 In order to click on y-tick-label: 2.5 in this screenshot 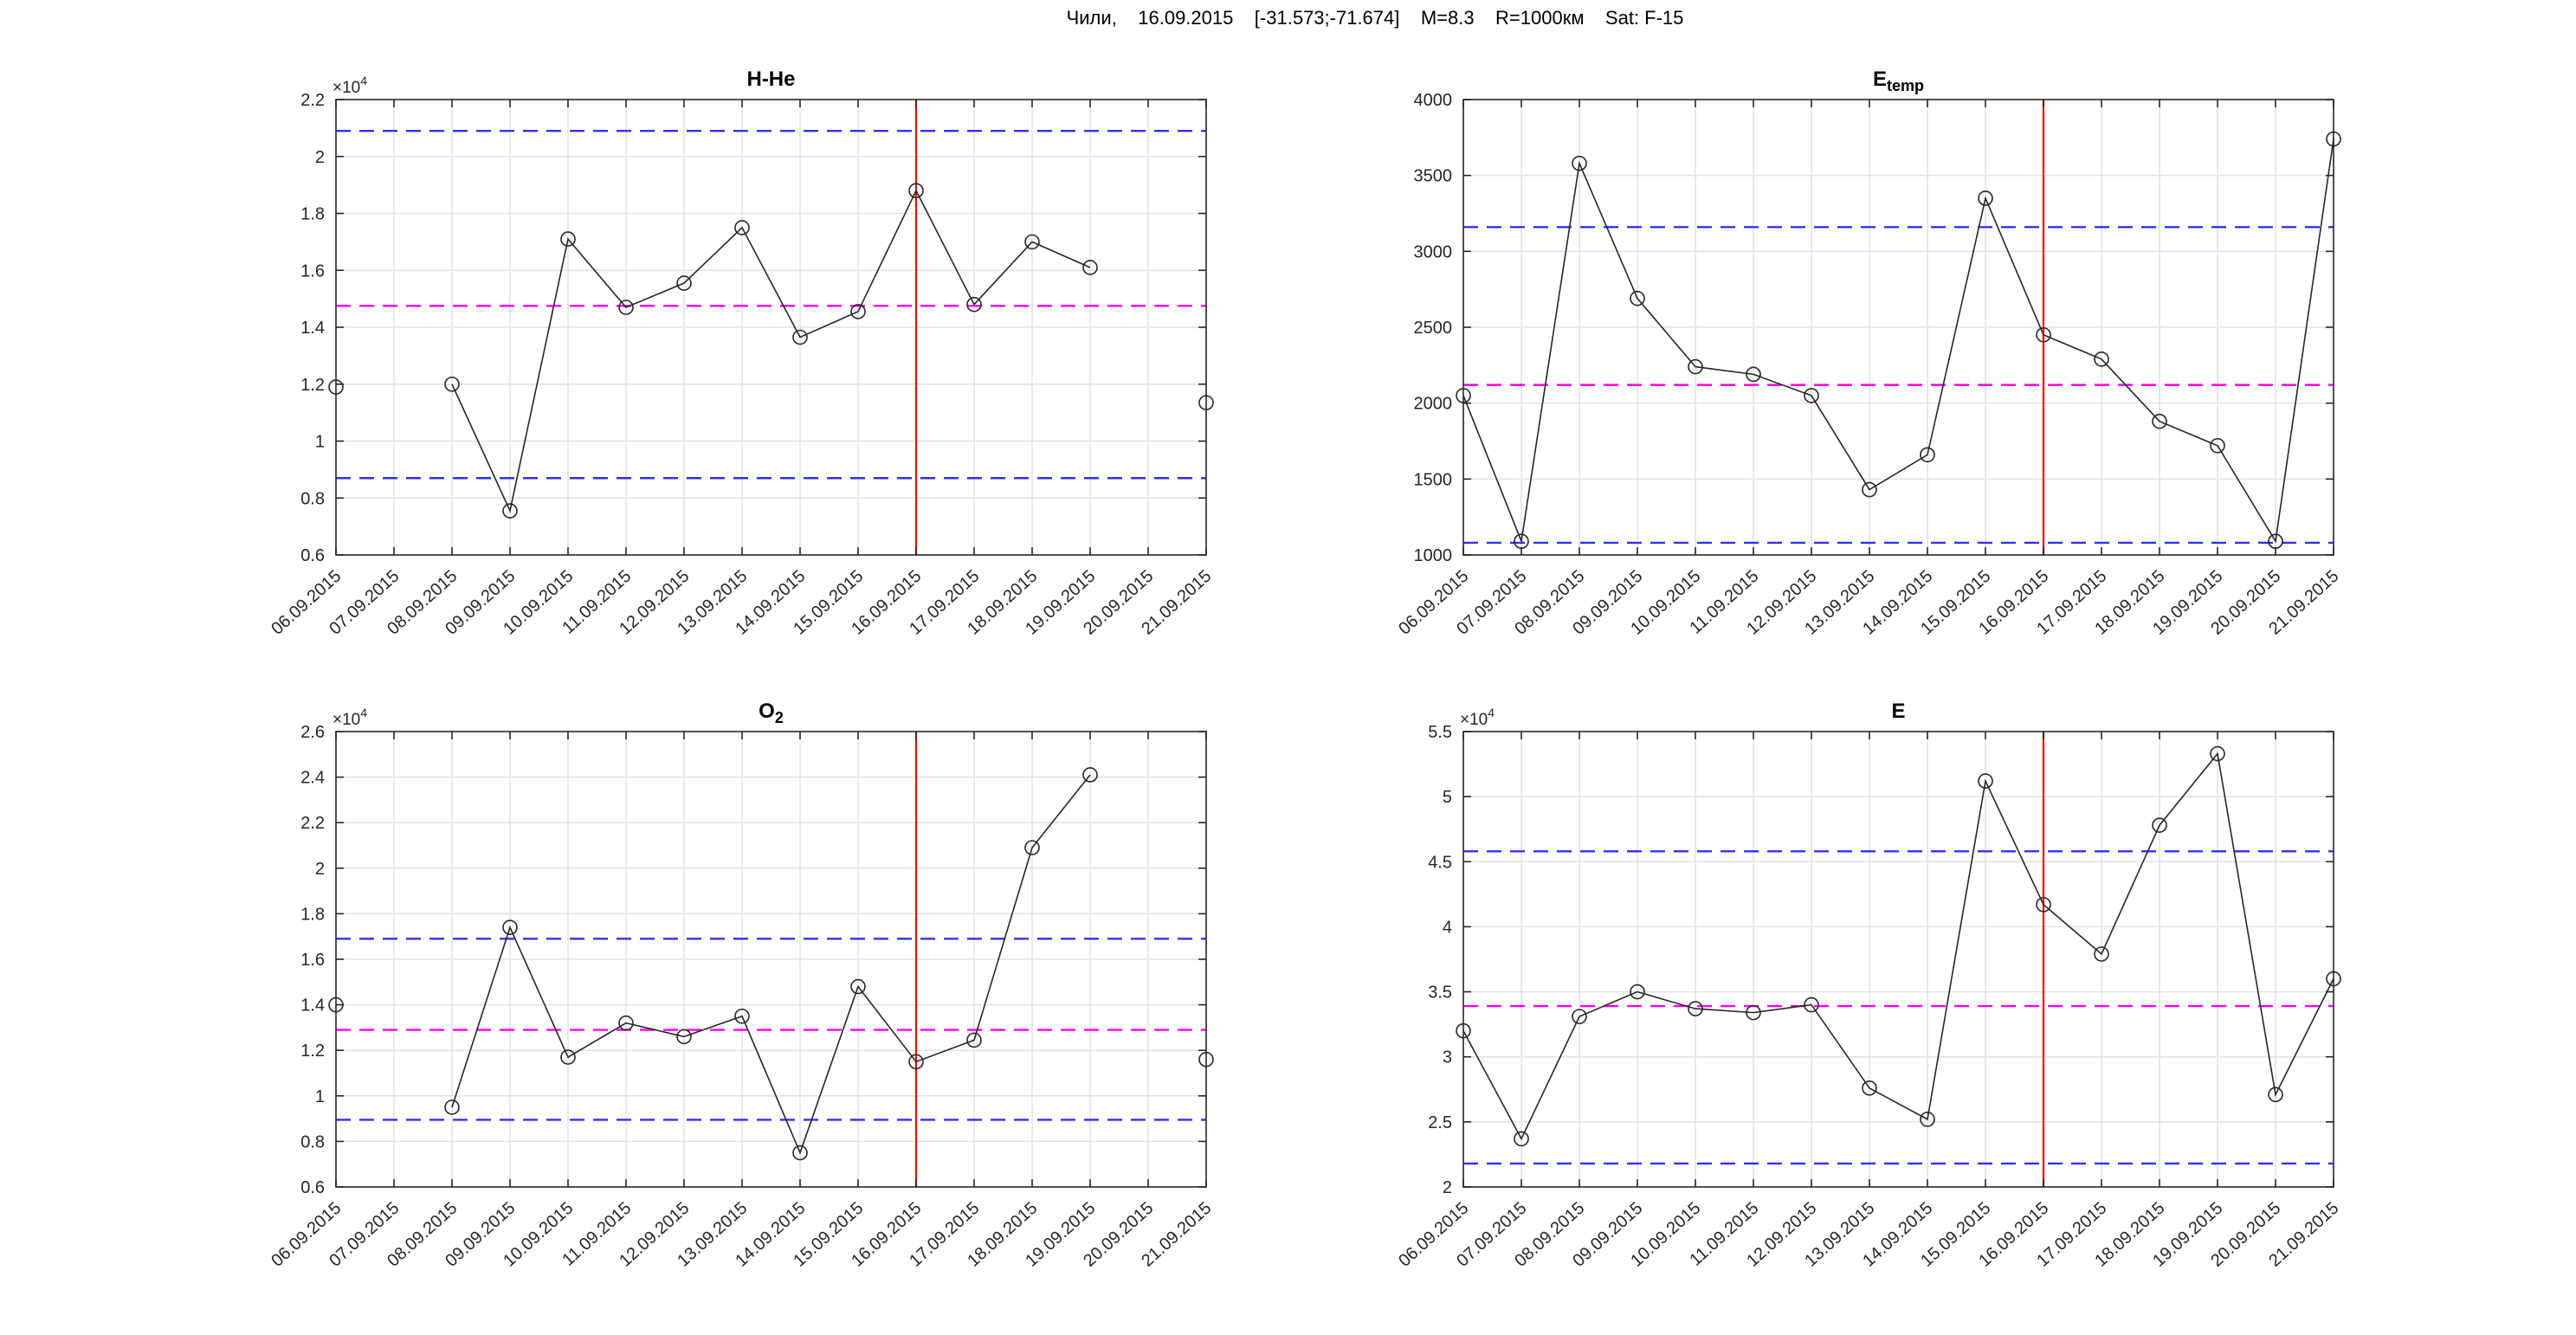, I will do `click(1440, 1122)`.